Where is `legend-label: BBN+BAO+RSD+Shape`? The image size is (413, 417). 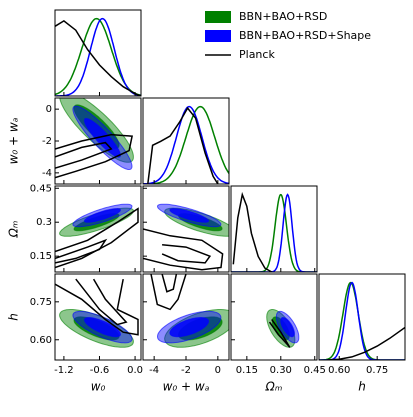 legend-label: BBN+BAO+RSD+Shape is located at coordinates (305, 35).